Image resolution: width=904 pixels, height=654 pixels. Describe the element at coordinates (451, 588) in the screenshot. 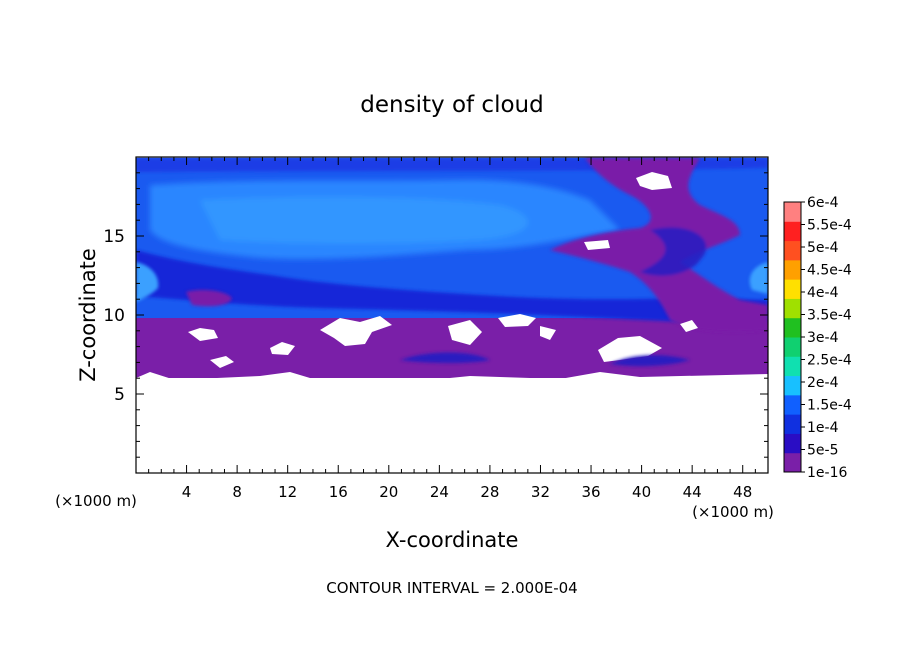

I see `contour-interval-note: CONTOUR INTERVAL = 2.000E-04` at that location.